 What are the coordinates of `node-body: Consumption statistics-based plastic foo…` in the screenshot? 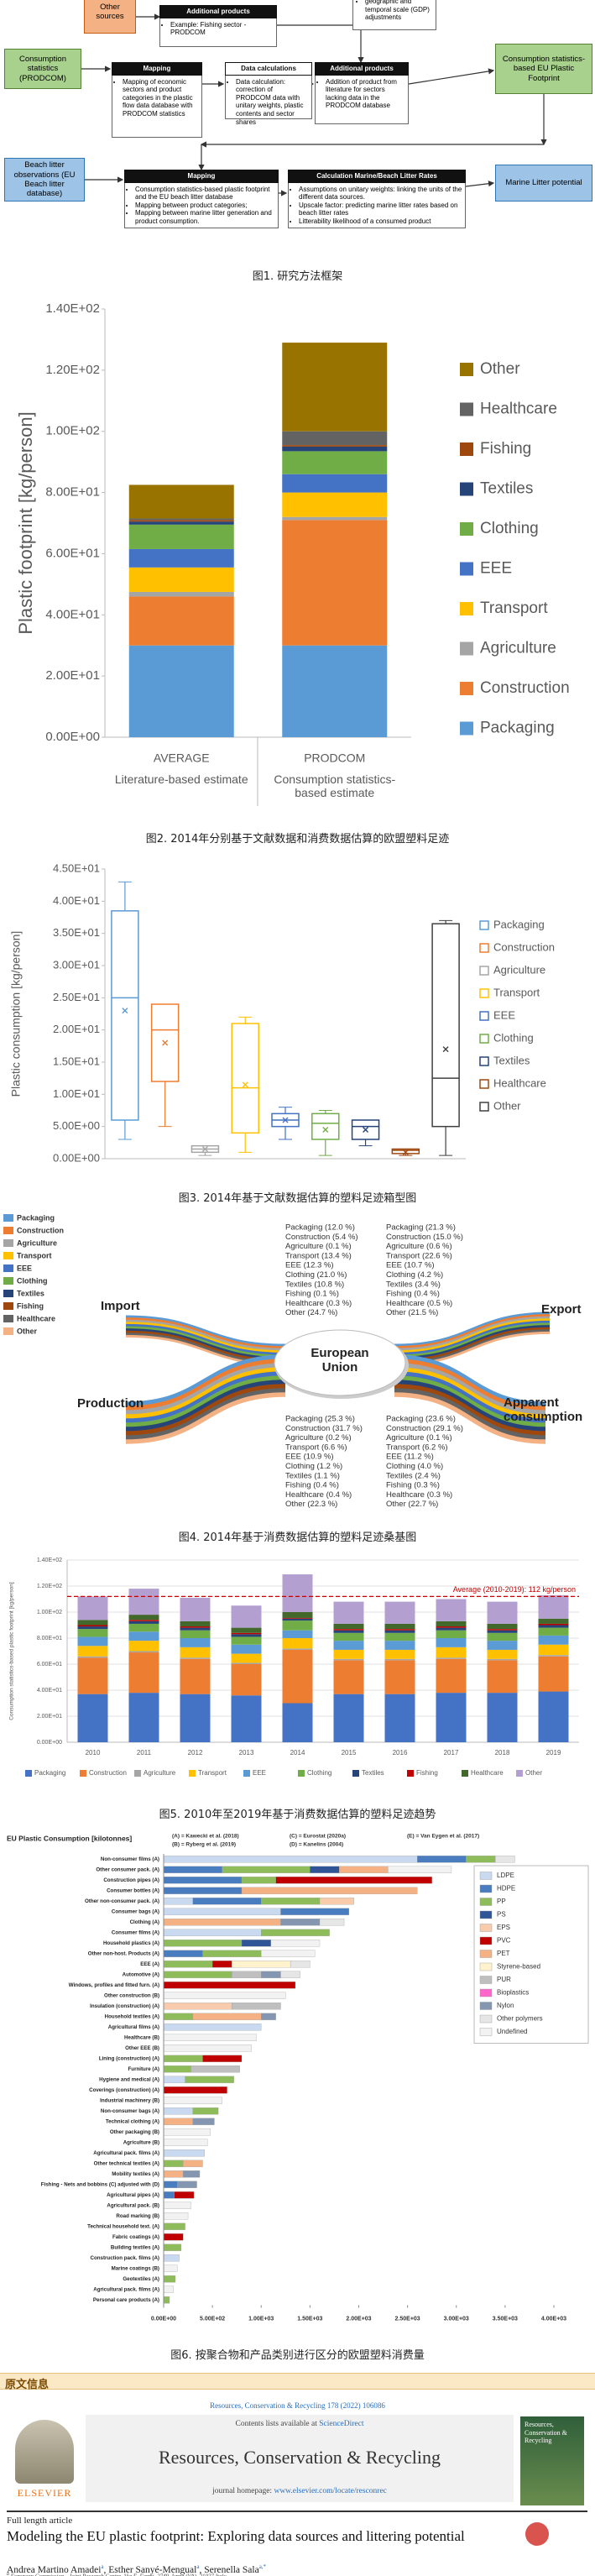 It's located at (201, 205).